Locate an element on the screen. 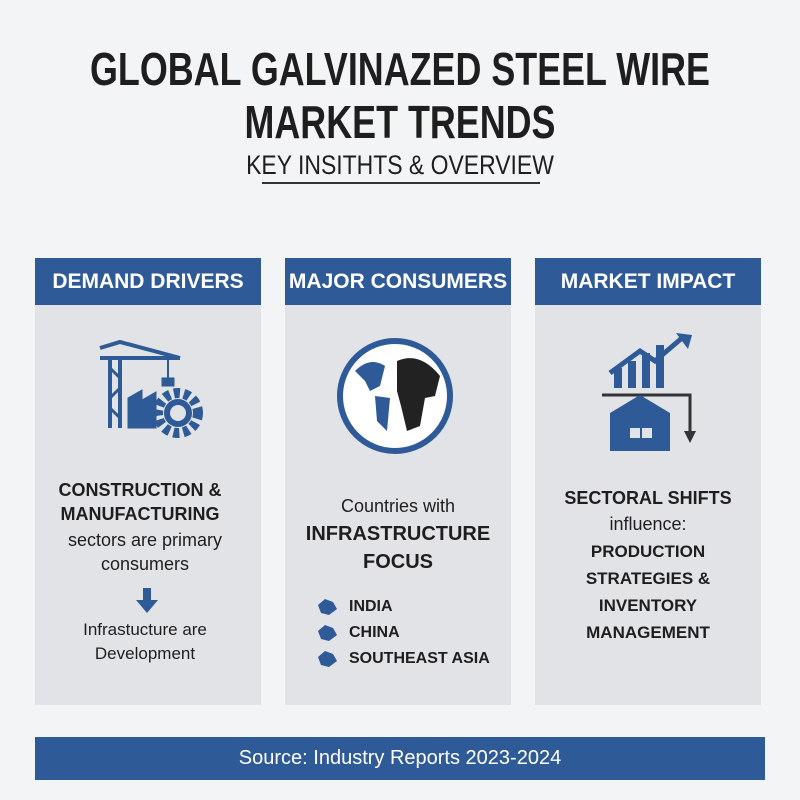  region-item: CHINA is located at coordinates (402, 633).